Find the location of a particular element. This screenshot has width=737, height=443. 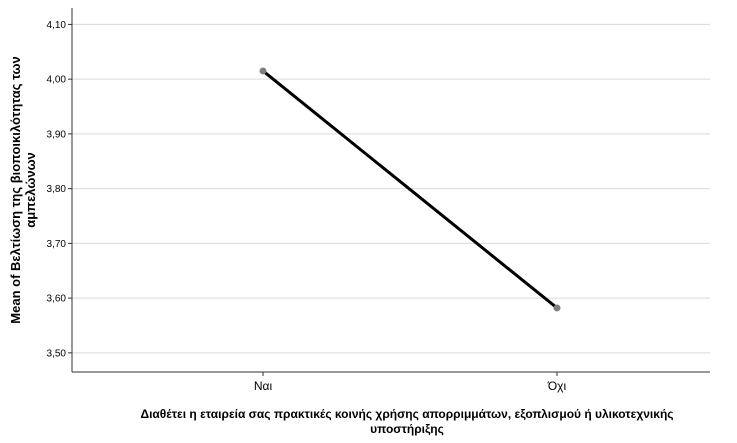

x-axis-title-line2: υποστήριξης is located at coordinates (407, 429).